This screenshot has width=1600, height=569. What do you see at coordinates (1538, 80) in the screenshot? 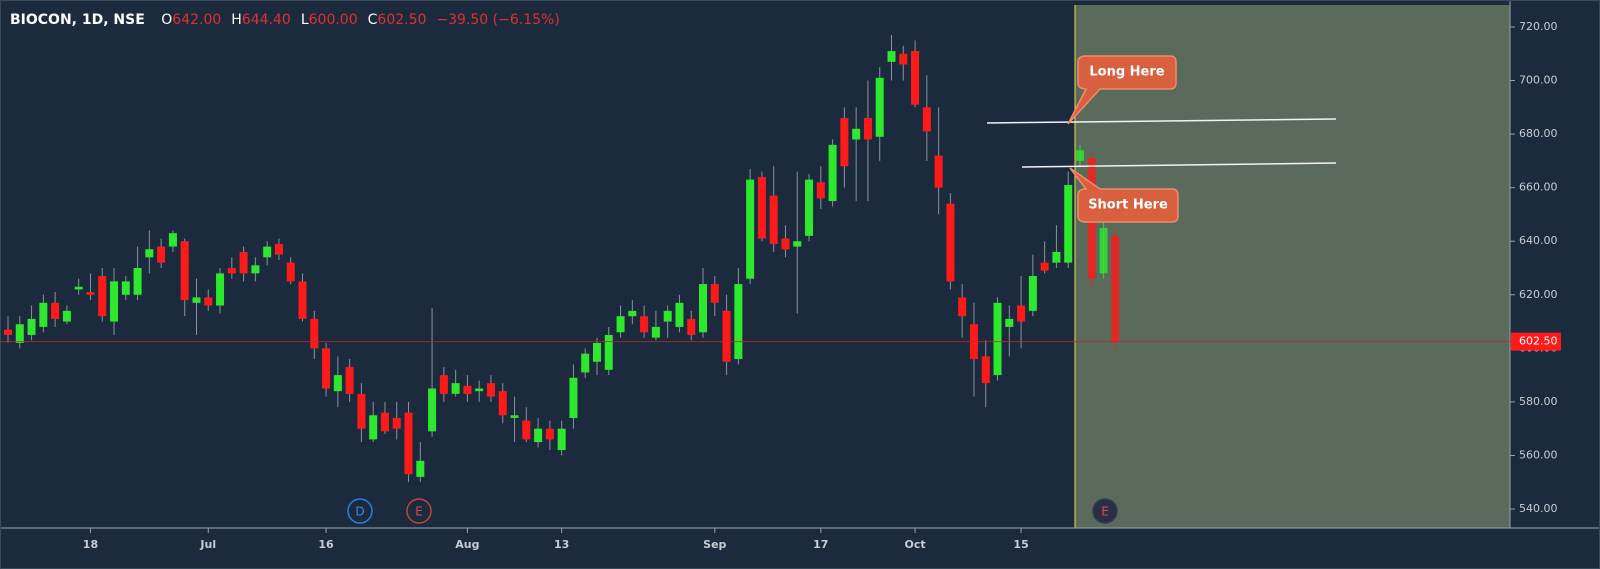
I see `y-tick-label: 700.00` at bounding box center [1538, 80].